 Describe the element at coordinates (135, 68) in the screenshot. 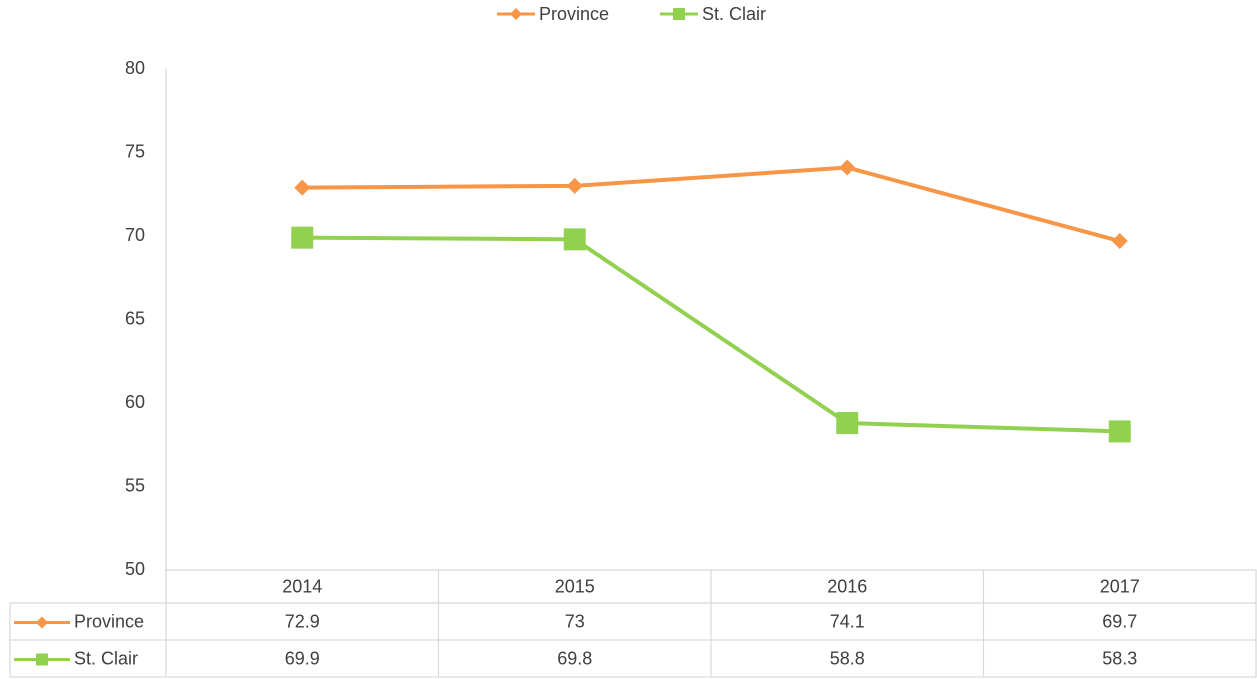

I see `y-tick-label: 80` at that location.